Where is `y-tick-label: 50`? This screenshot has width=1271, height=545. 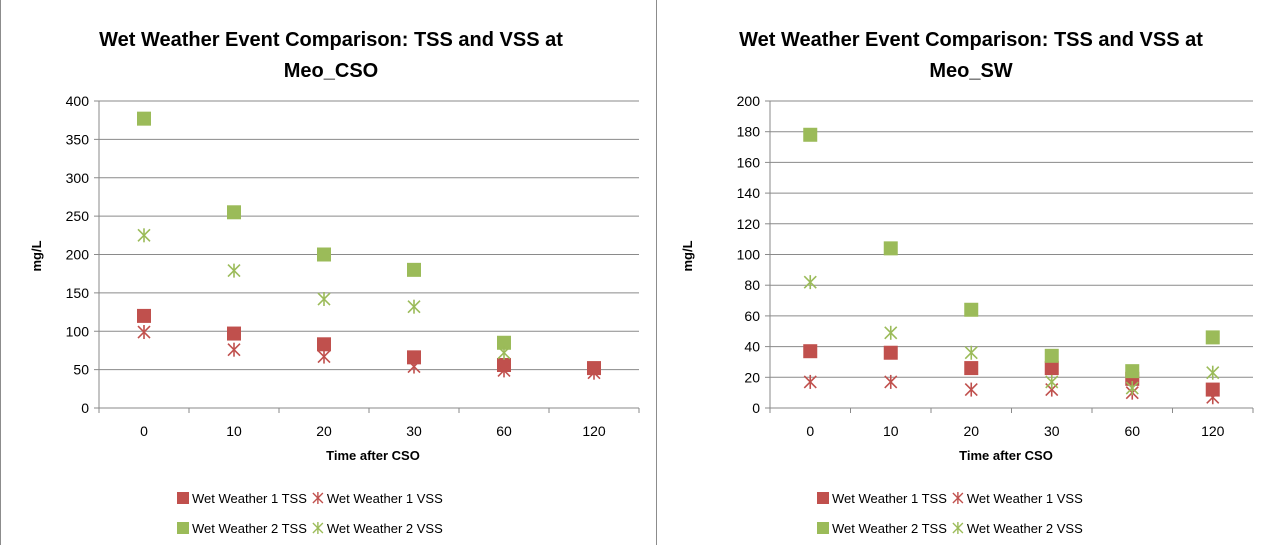
y-tick-label: 50 is located at coordinates (81, 370).